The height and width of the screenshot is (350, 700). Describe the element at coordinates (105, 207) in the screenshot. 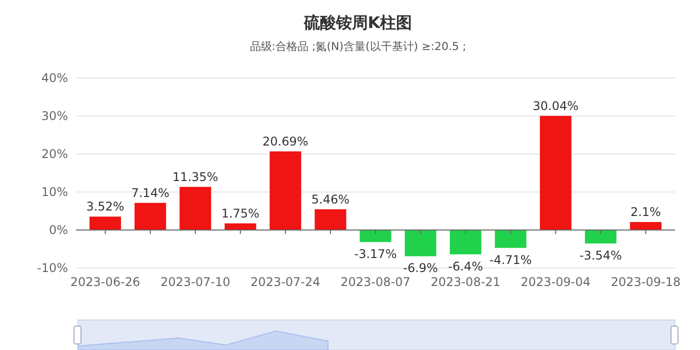

I see `data-label: 3.52%` at that location.